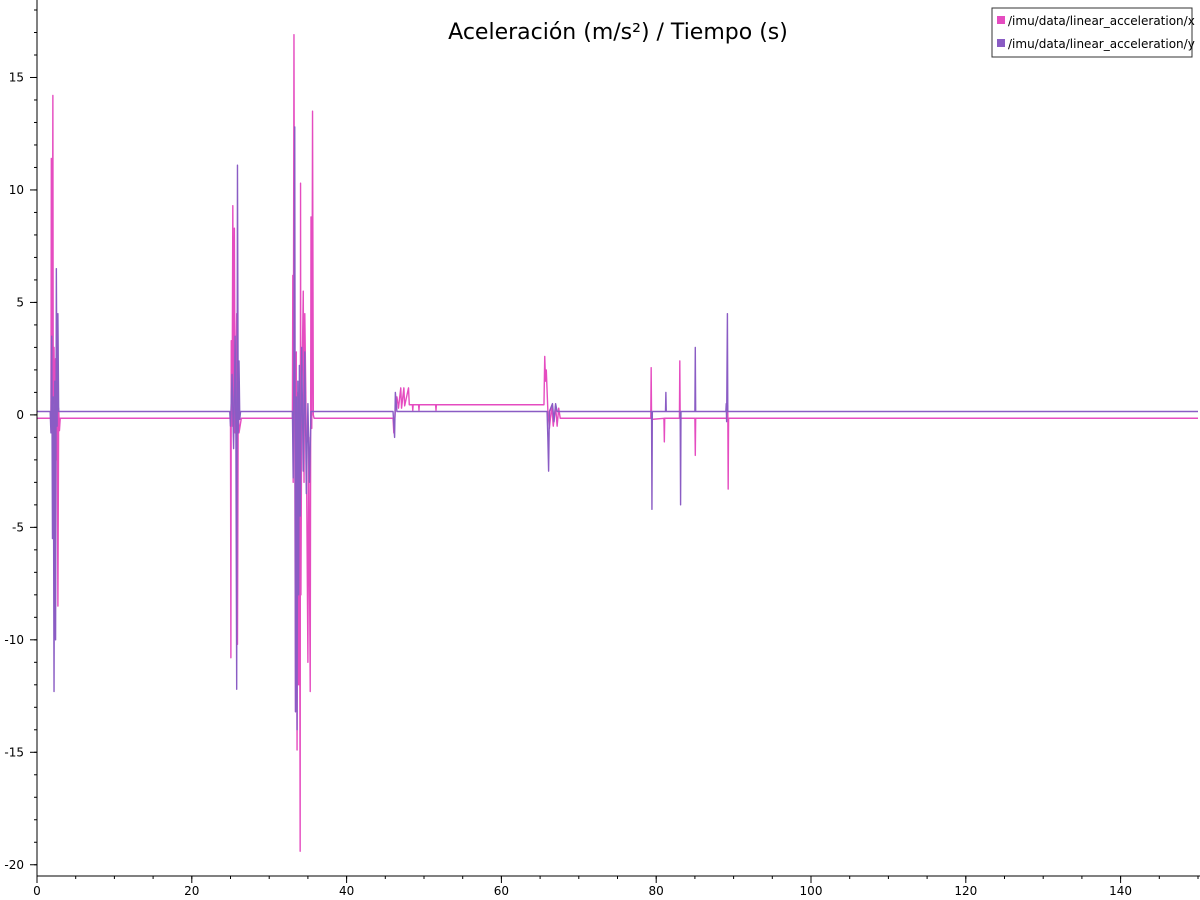 This screenshot has width=1200, height=900. I want to click on x-tick-label: 20, so click(191, 891).